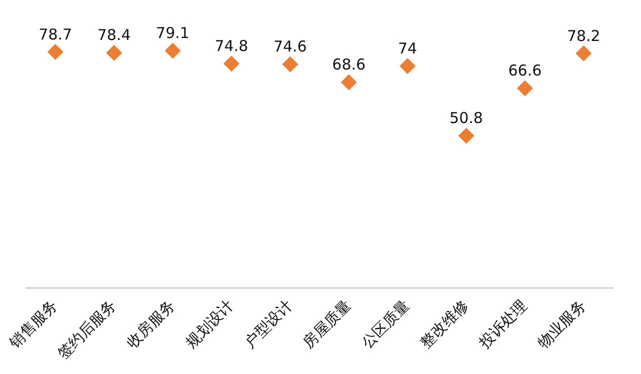 Image resolution: width=641 pixels, height=374 pixels. Describe the element at coordinates (583, 35) in the screenshot. I see `data-label: 78.2` at that location.